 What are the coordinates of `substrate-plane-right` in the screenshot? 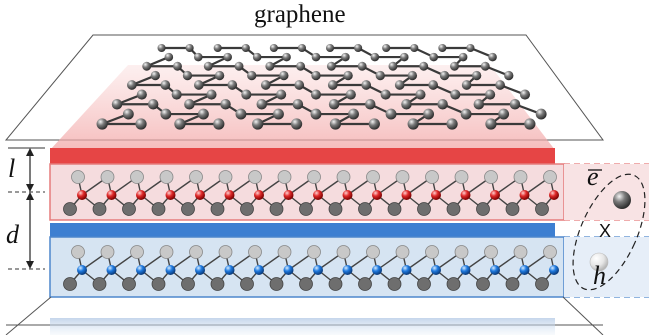 It's located at (583, 315).